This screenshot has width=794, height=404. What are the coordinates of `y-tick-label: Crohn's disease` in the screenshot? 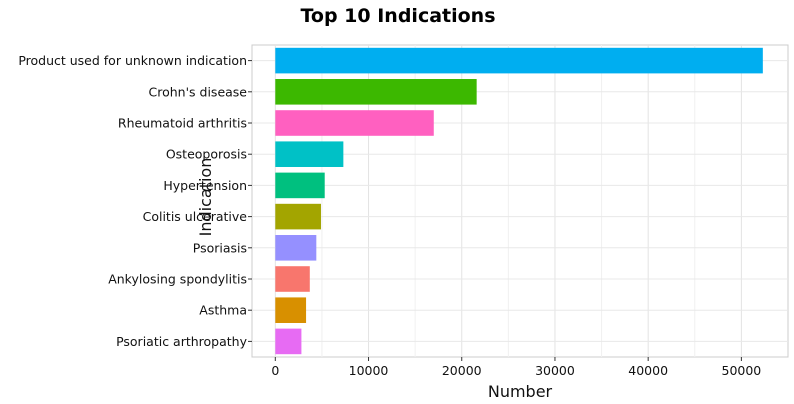 It's located at (198, 91).